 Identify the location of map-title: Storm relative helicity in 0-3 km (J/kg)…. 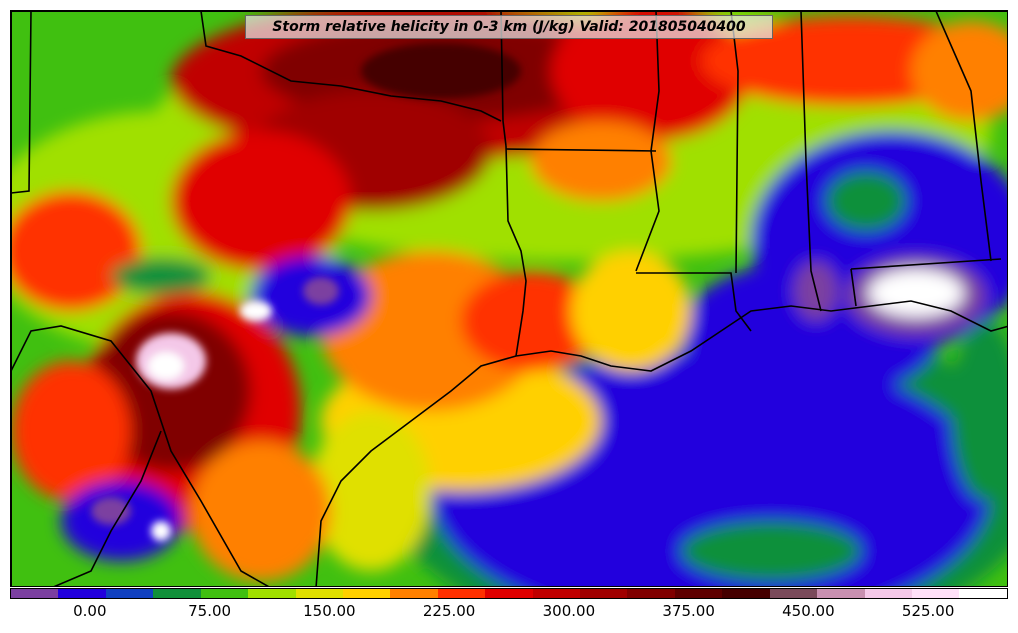
(509, 27).